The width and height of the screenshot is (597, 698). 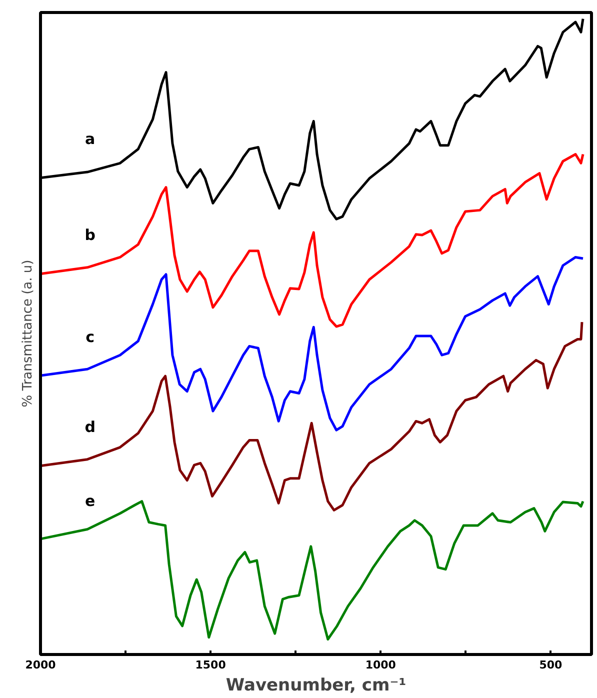 I want to click on x-tick-label: 1500, so click(x=210, y=665).